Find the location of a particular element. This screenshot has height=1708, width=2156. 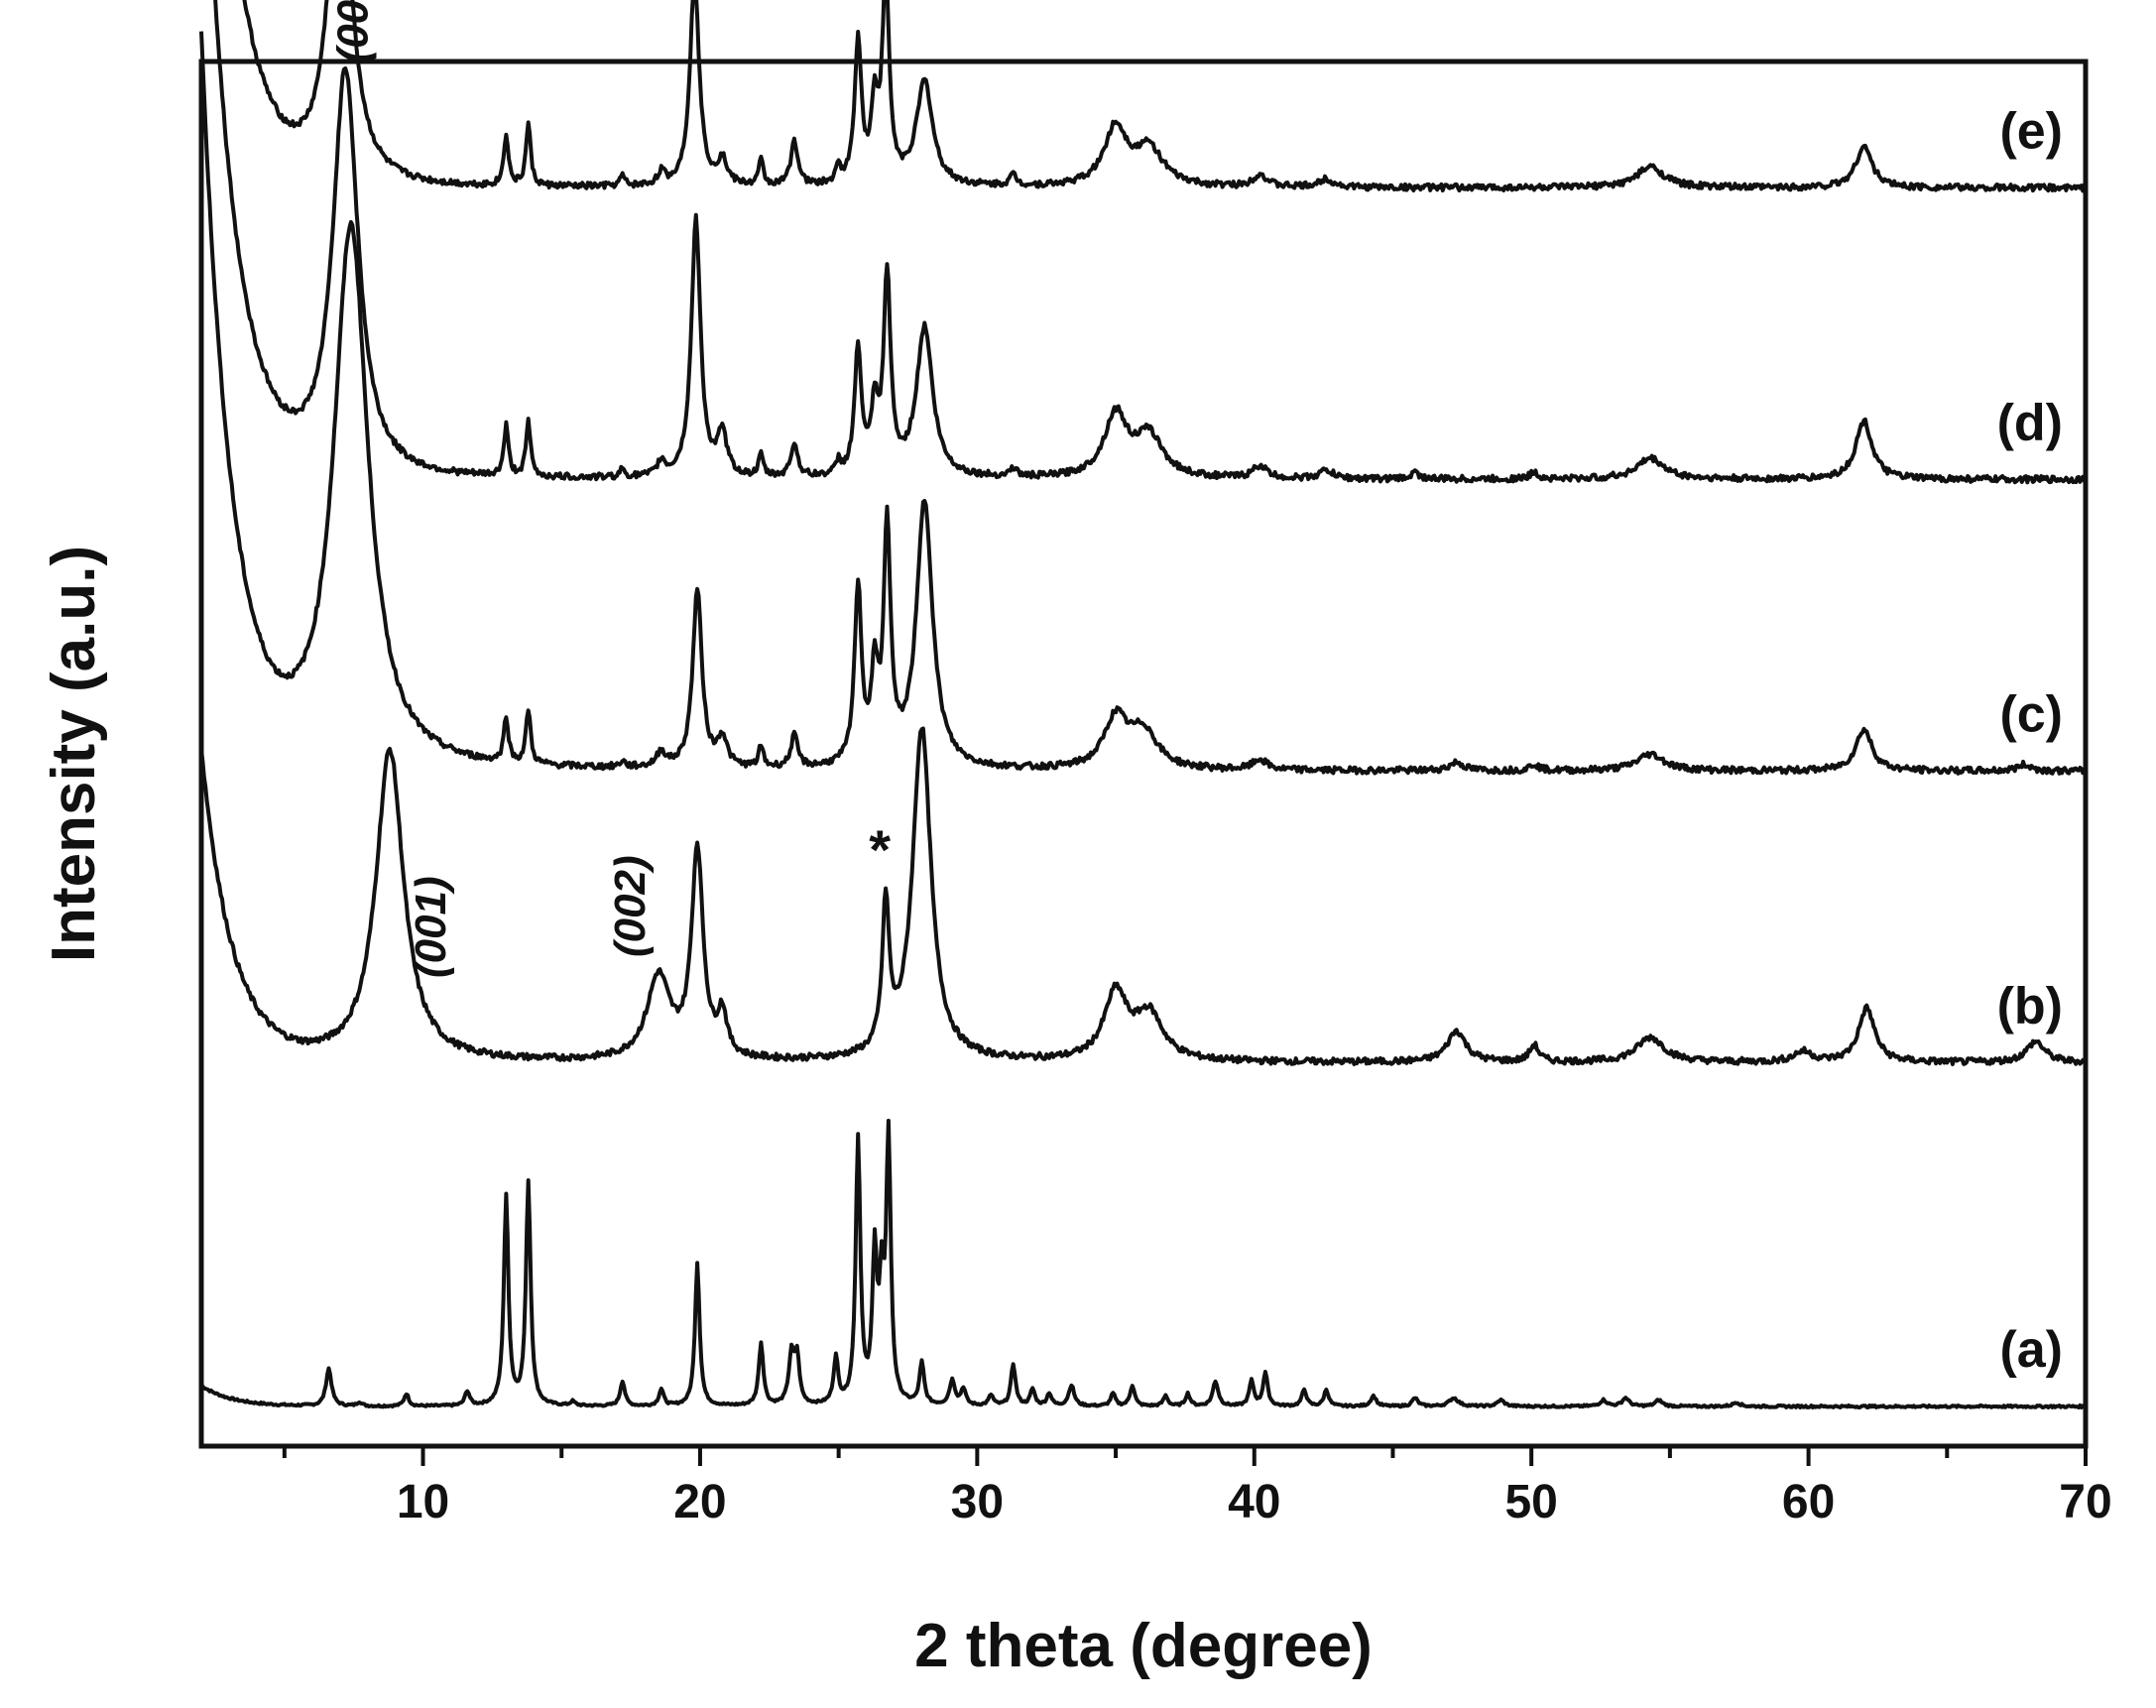

x-axis-title: 2 theta (degree) is located at coordinates (1143, 1646).